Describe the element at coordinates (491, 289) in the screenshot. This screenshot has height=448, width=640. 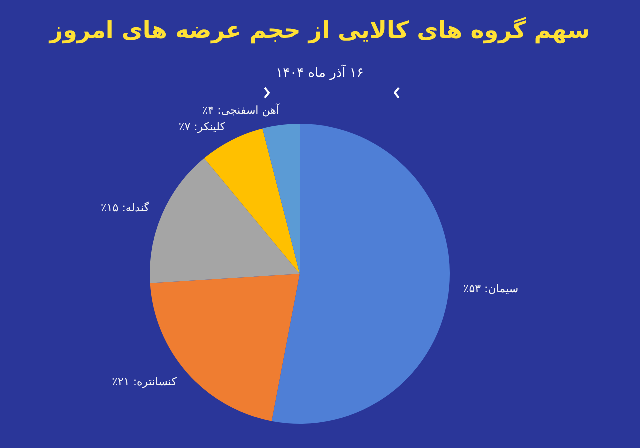
I see `slice-label: سیمان: ۵۳٪` at that location.